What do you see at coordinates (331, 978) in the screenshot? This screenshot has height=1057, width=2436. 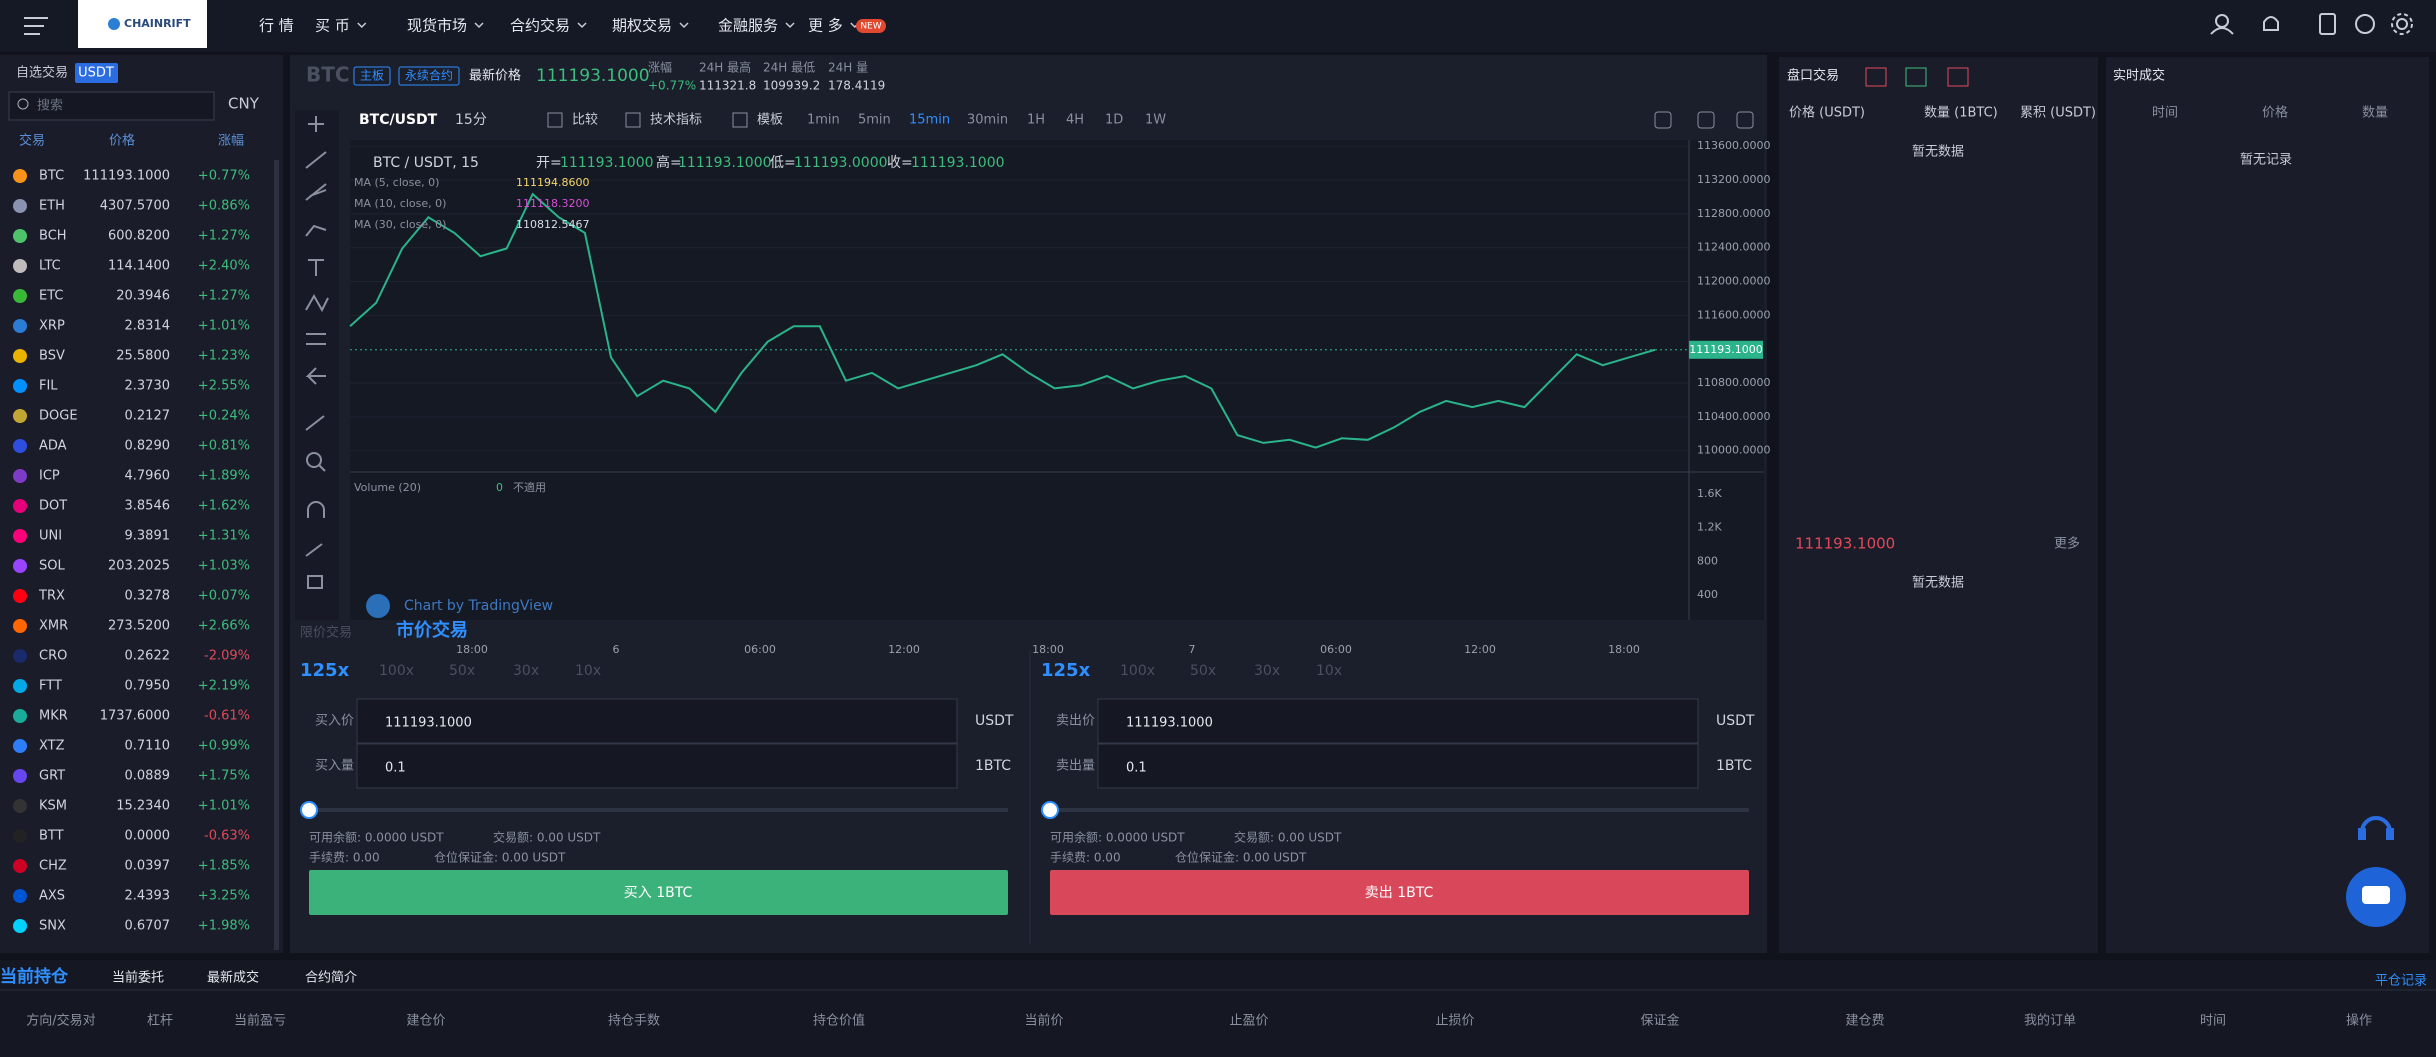 I see `positions-tab: 合约简介` at bounding box center [331, 978].